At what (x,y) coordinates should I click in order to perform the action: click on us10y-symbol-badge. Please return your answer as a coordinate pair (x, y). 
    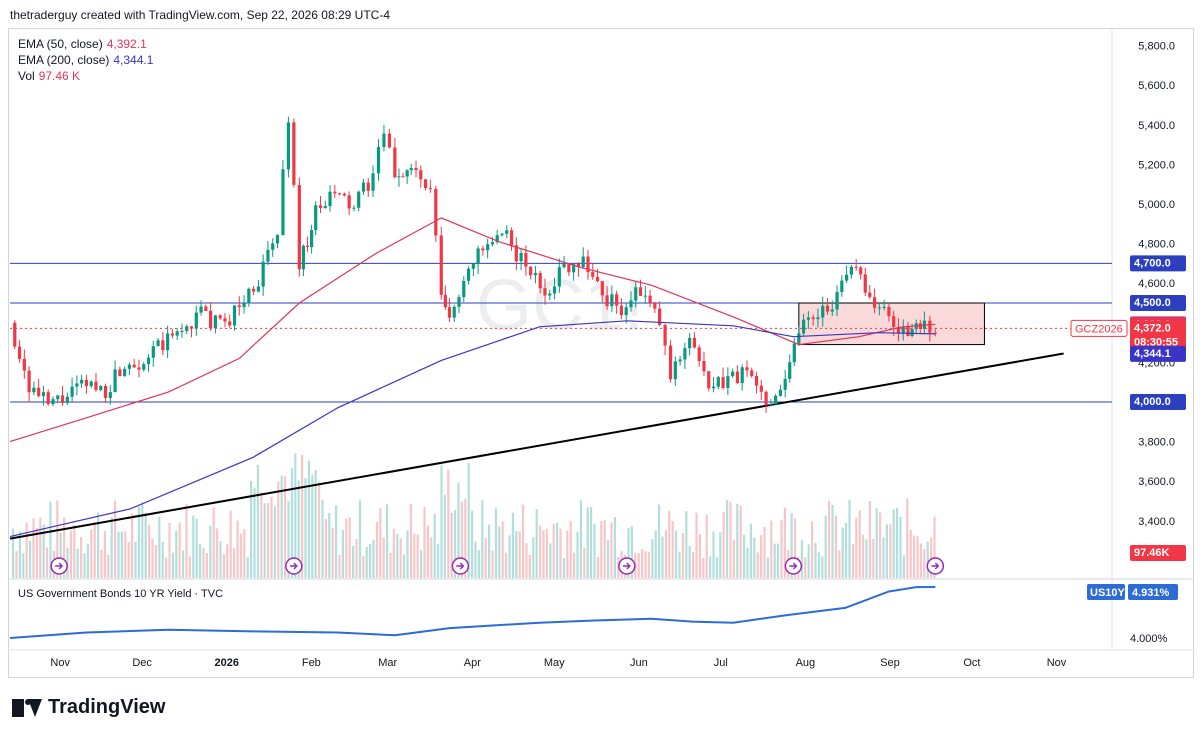
    Looking at the image, I should click on (1106, 592).